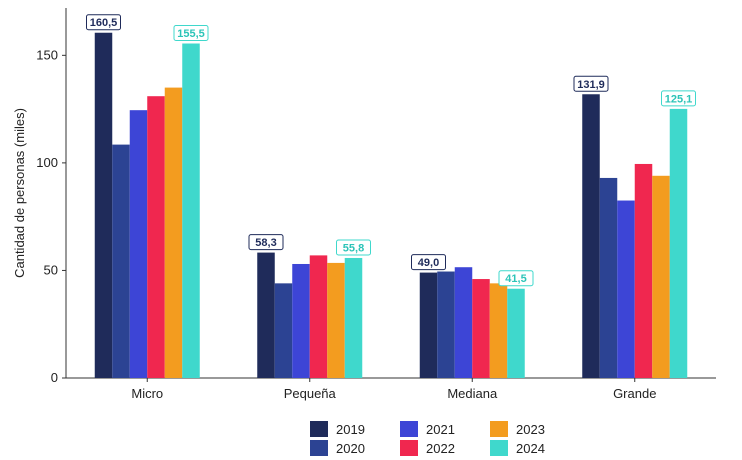  What do you see at coordinates (47, 162) in the screenshot?
I see `y-tick-label: 100` at bounding box center [47, 162].